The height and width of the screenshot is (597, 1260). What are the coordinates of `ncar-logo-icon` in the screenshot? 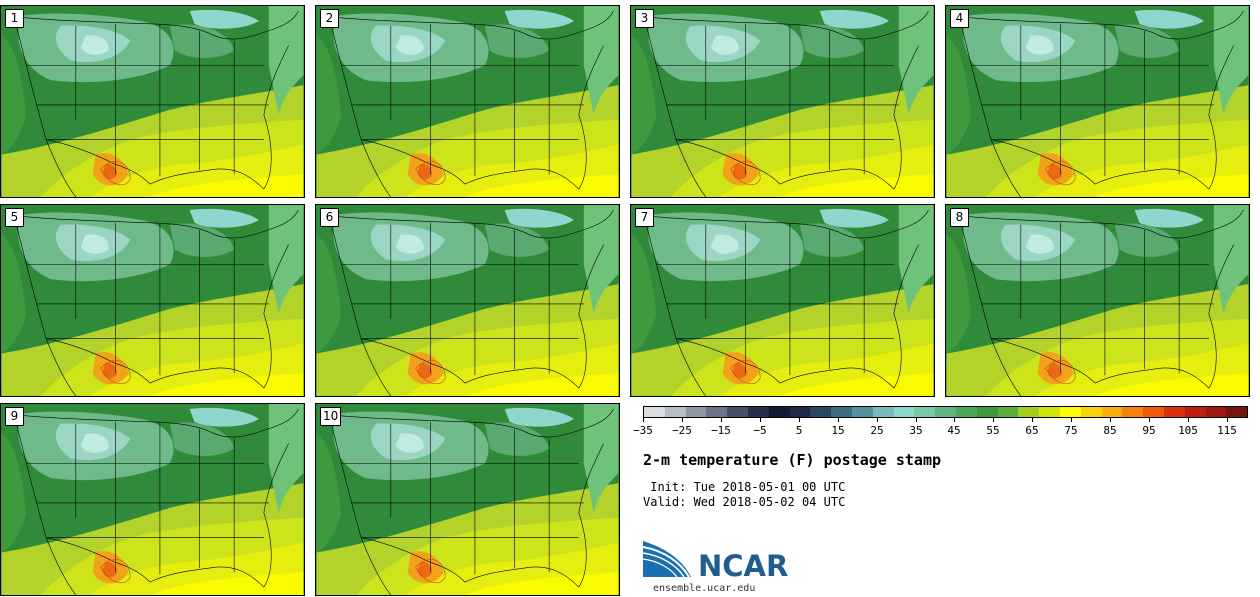 It's located at (667, 559).